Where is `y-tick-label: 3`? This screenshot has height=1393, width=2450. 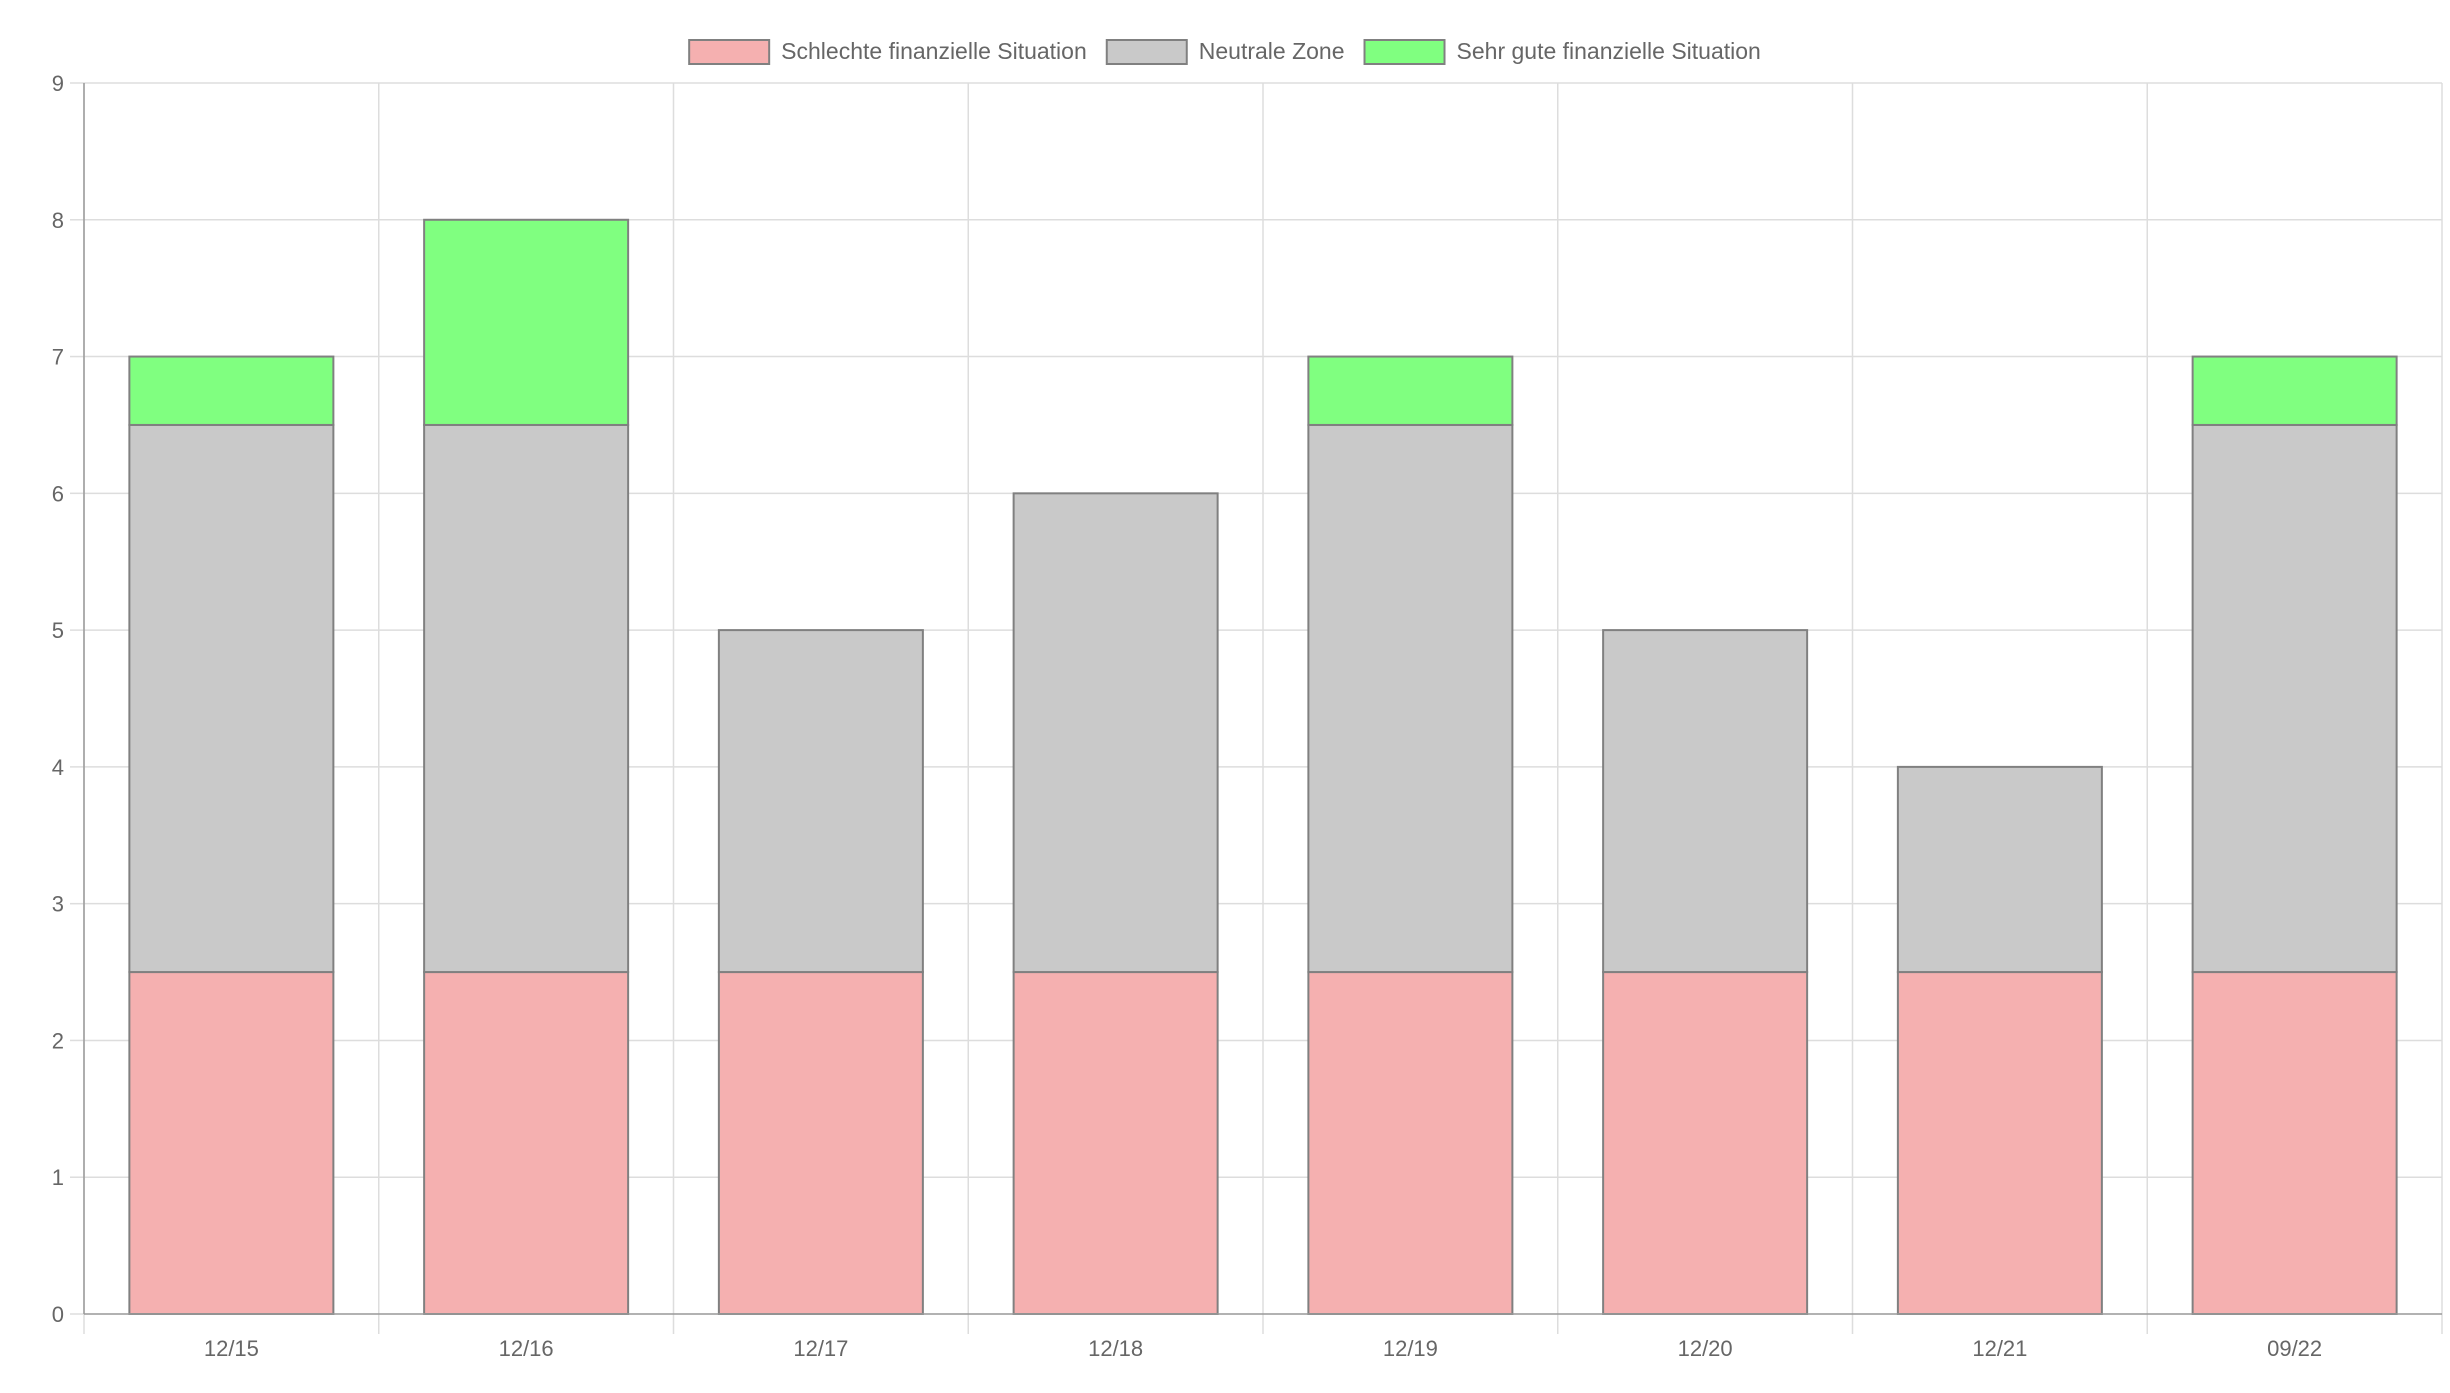 y-tick-label: 3 is located at coordinates (58, 904).